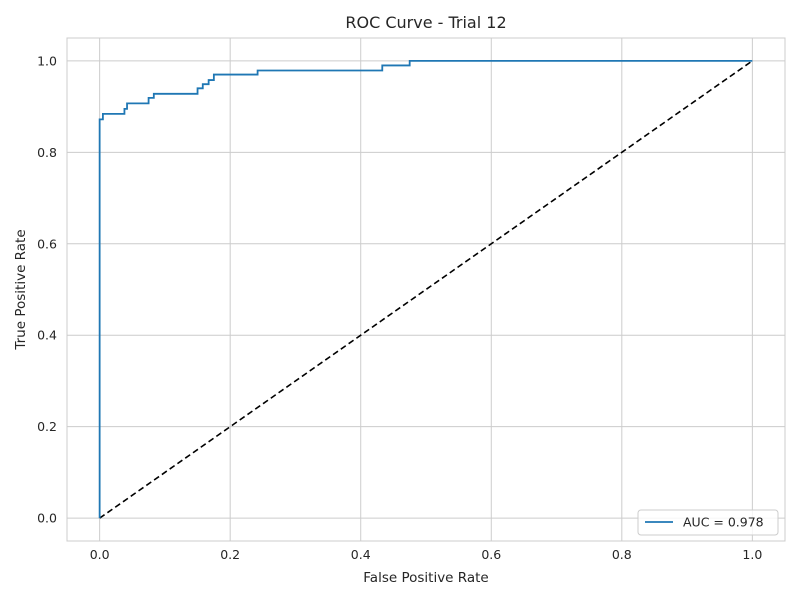 The image size is (800, 600). What do you see at coordinates (47, 289) in the screenshot?
I see `y-axis-ticks: 0.0 0.2 0.4 0.6 0.8 1.0` at bounding box center [47, 289].